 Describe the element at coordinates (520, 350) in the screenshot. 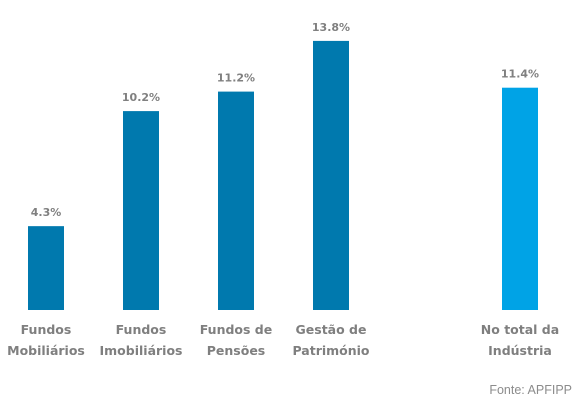

I see `category-label-5-line-2: Indústria` at that location.